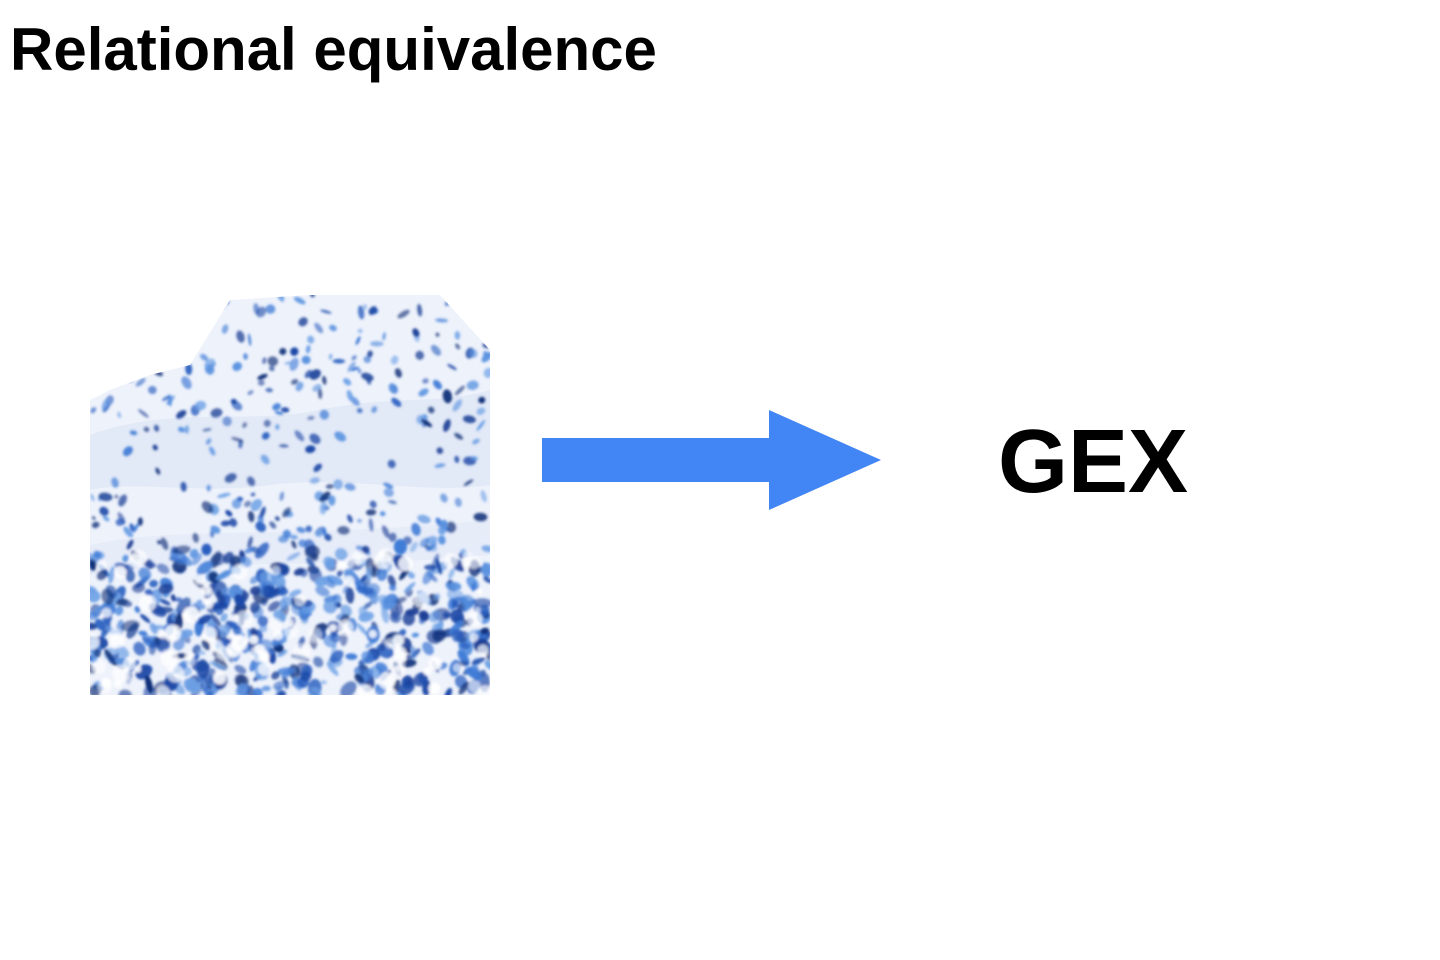  What do you see at coordinates (1093, 462) in the screenshot?
I see `gex-label: GEX` at bounding box center [1093, 462].